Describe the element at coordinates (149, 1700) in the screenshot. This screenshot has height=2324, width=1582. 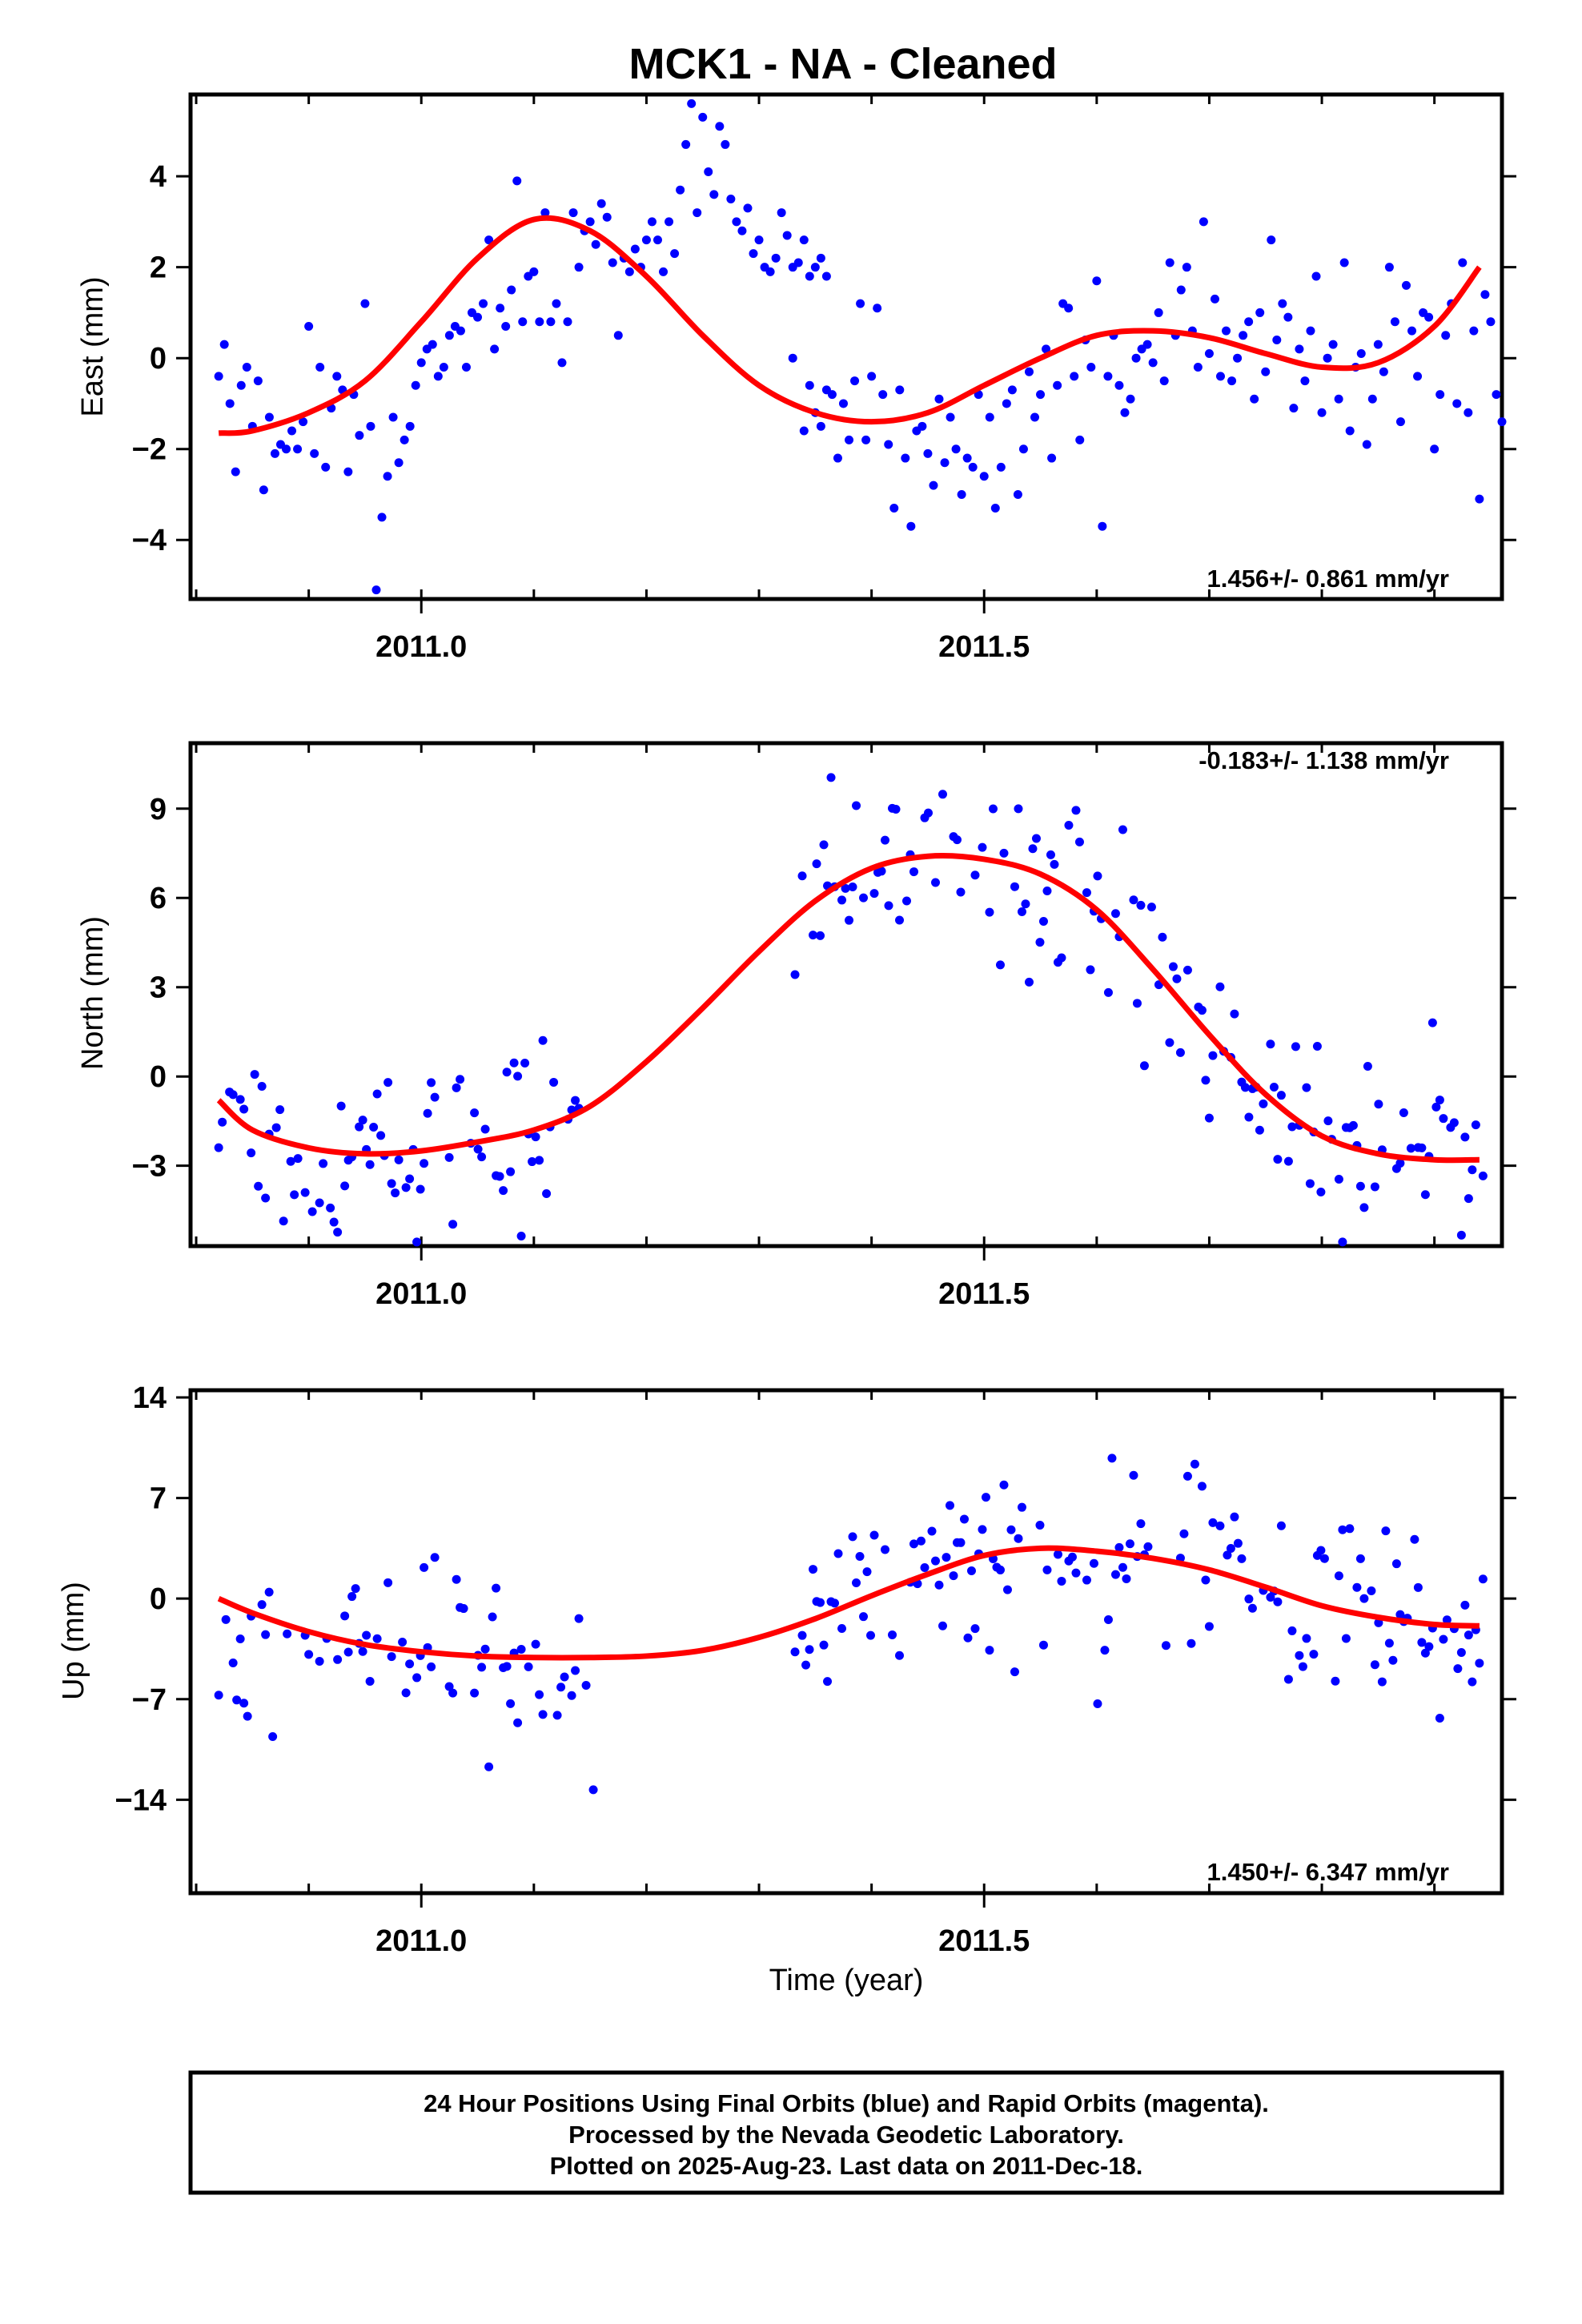
I see `up-y-tick-label: −7` at that location.